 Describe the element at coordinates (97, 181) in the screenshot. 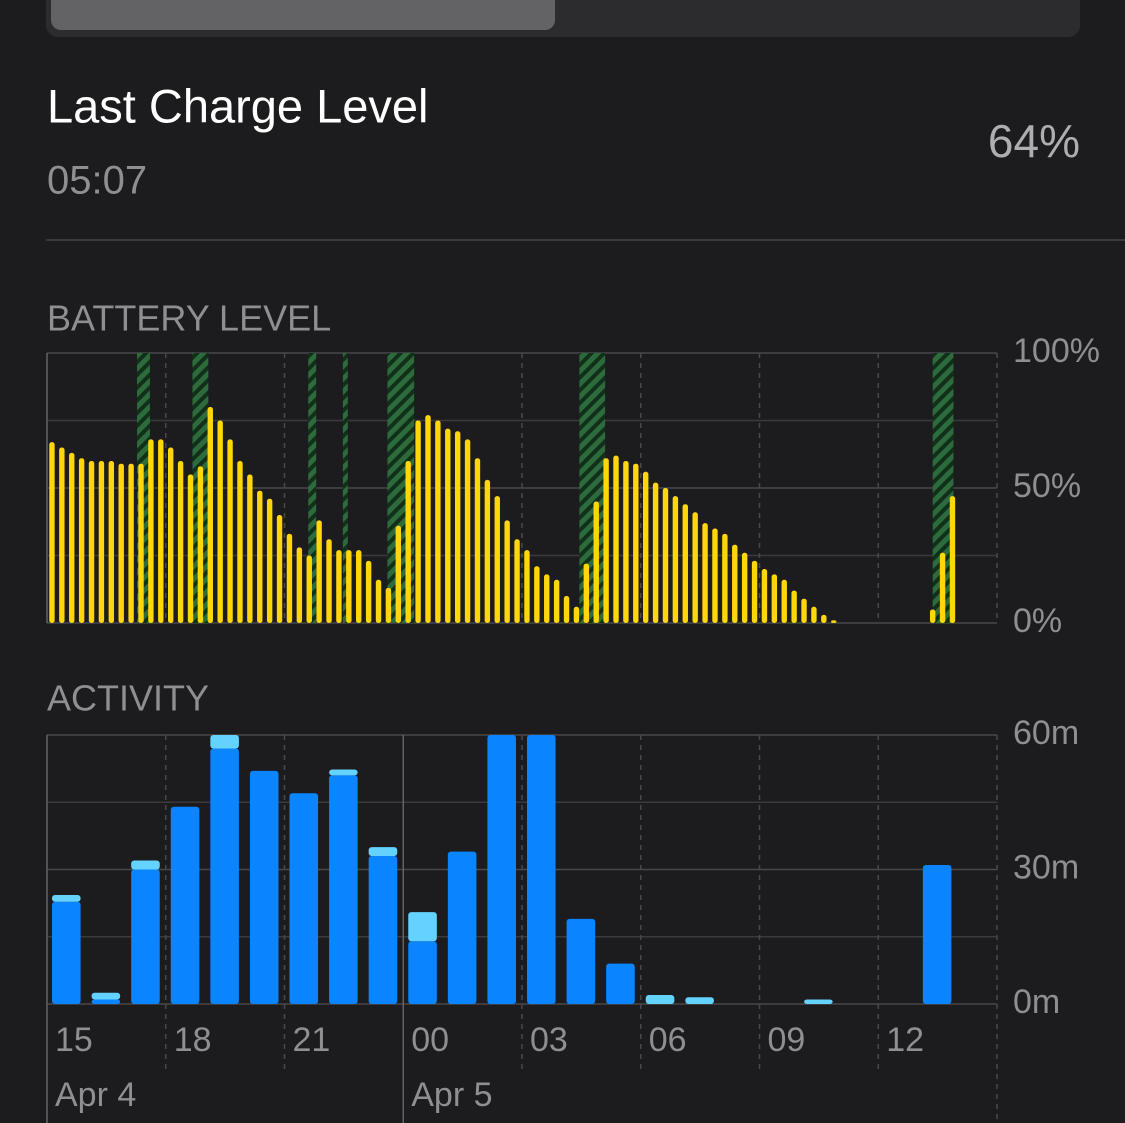

I see `charge-time: 05:07` at that location.